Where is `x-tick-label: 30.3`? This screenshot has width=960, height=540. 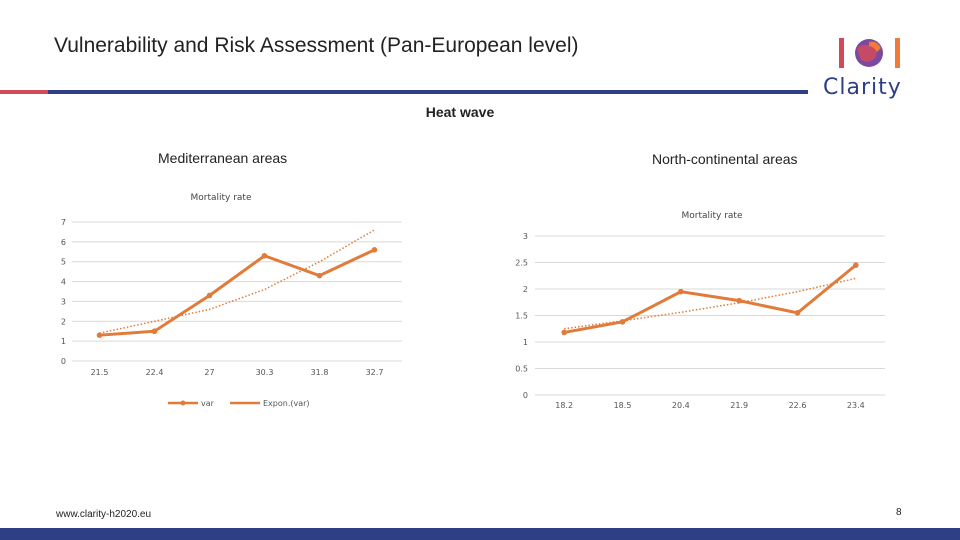 x-tick-label: 30.3 is located at coordinates (265, 372).